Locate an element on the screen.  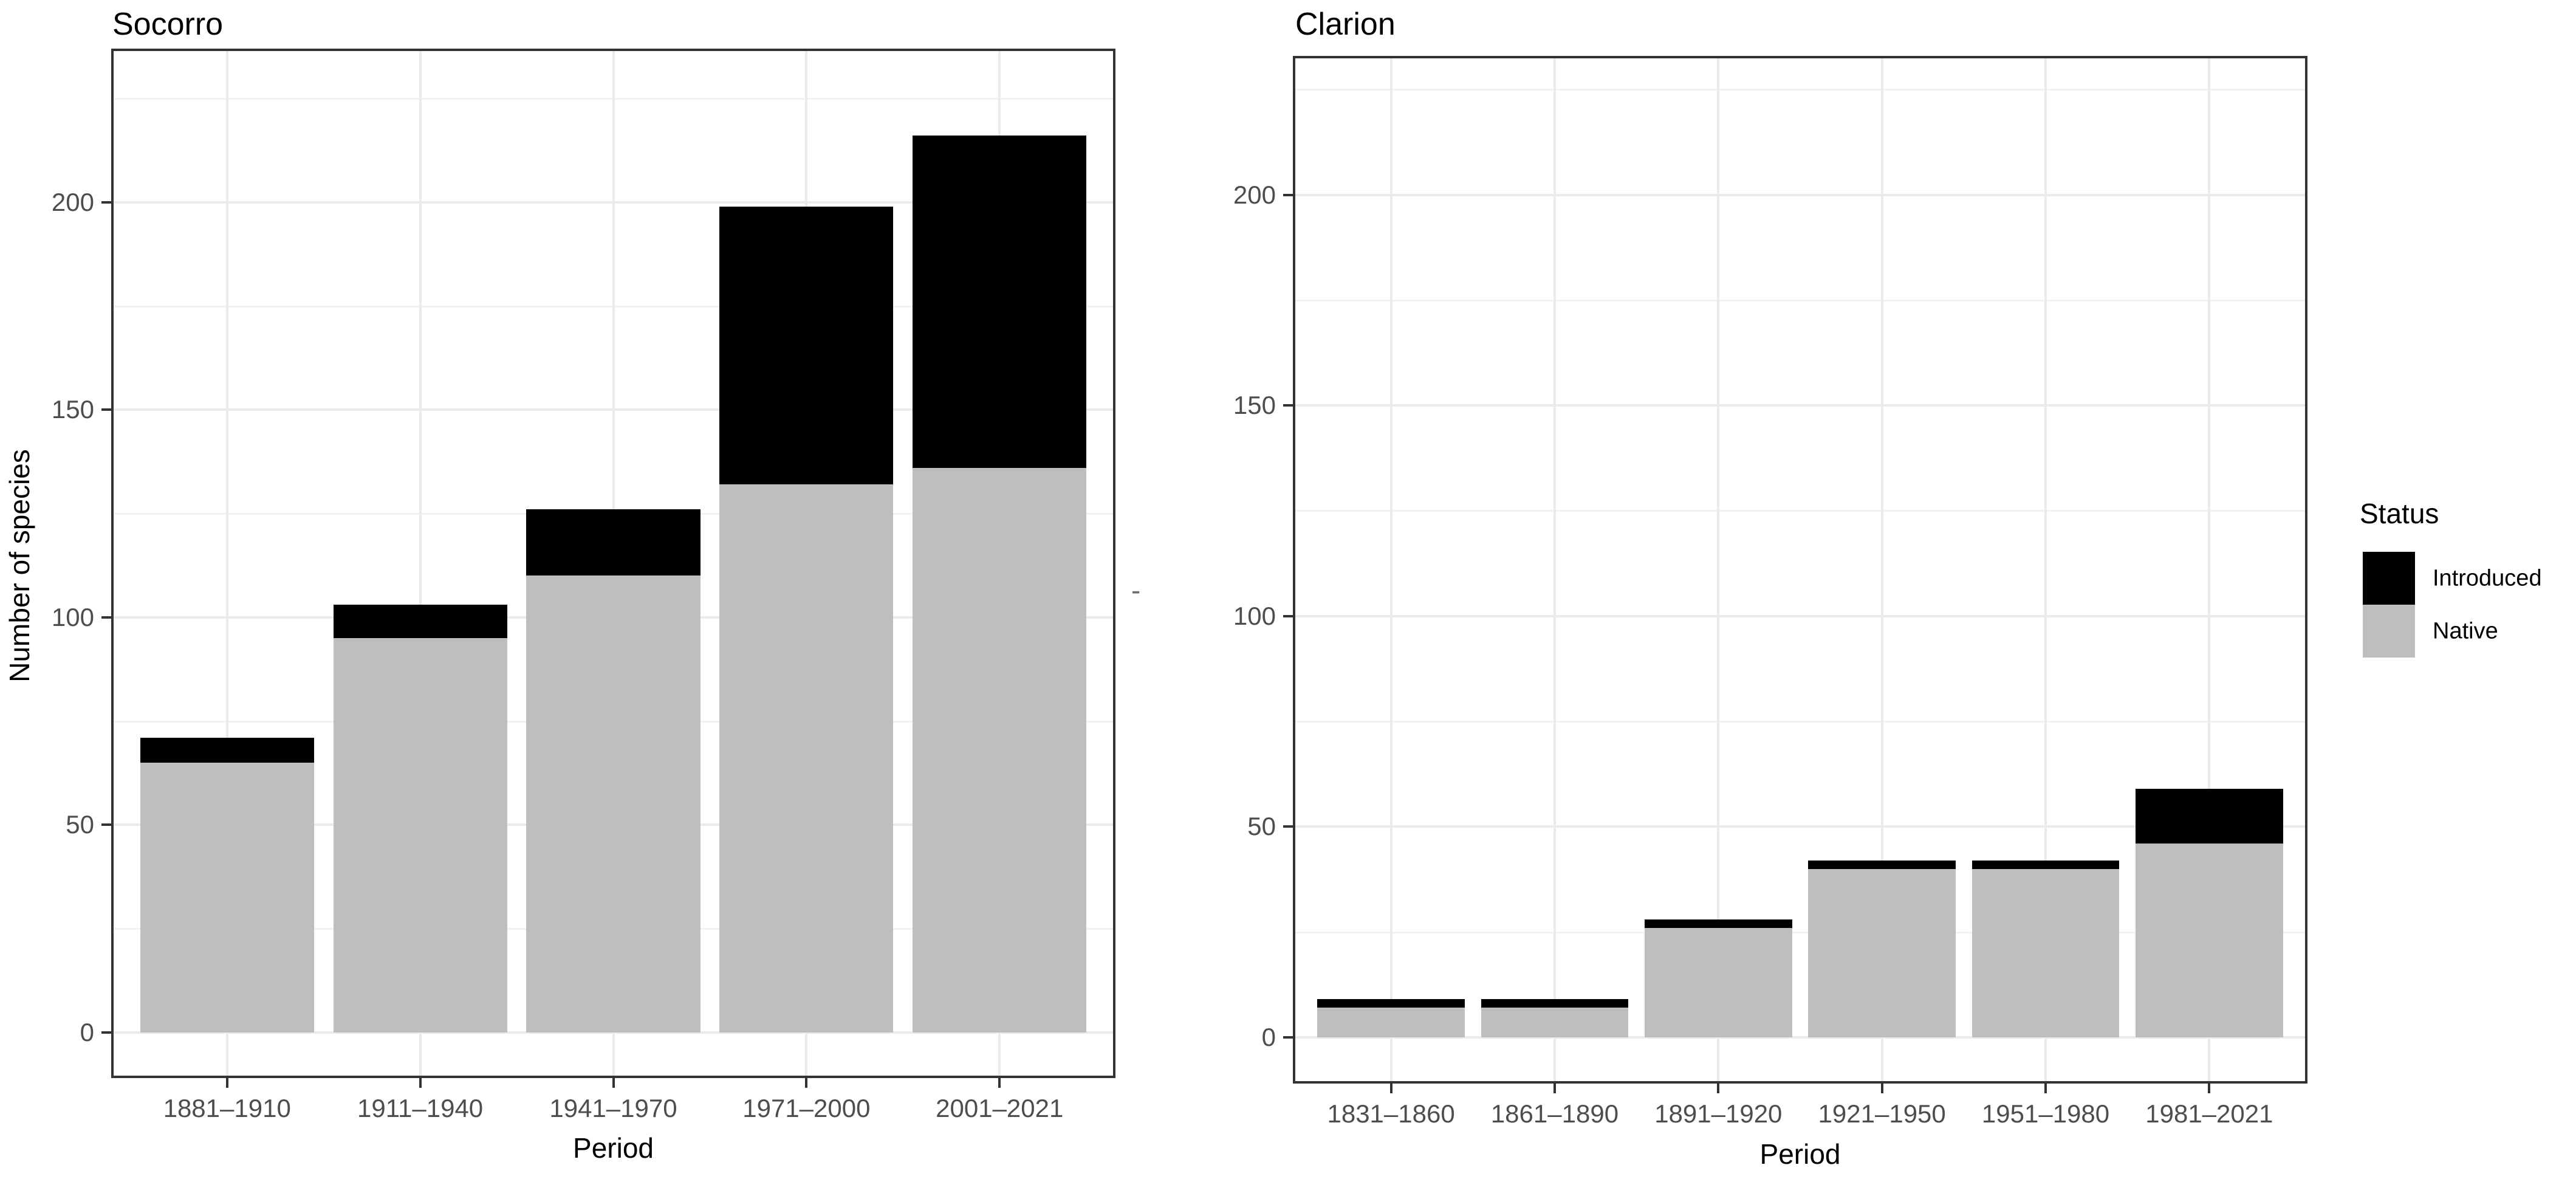
legend-title: Status is located at coordinates (2399, 513).